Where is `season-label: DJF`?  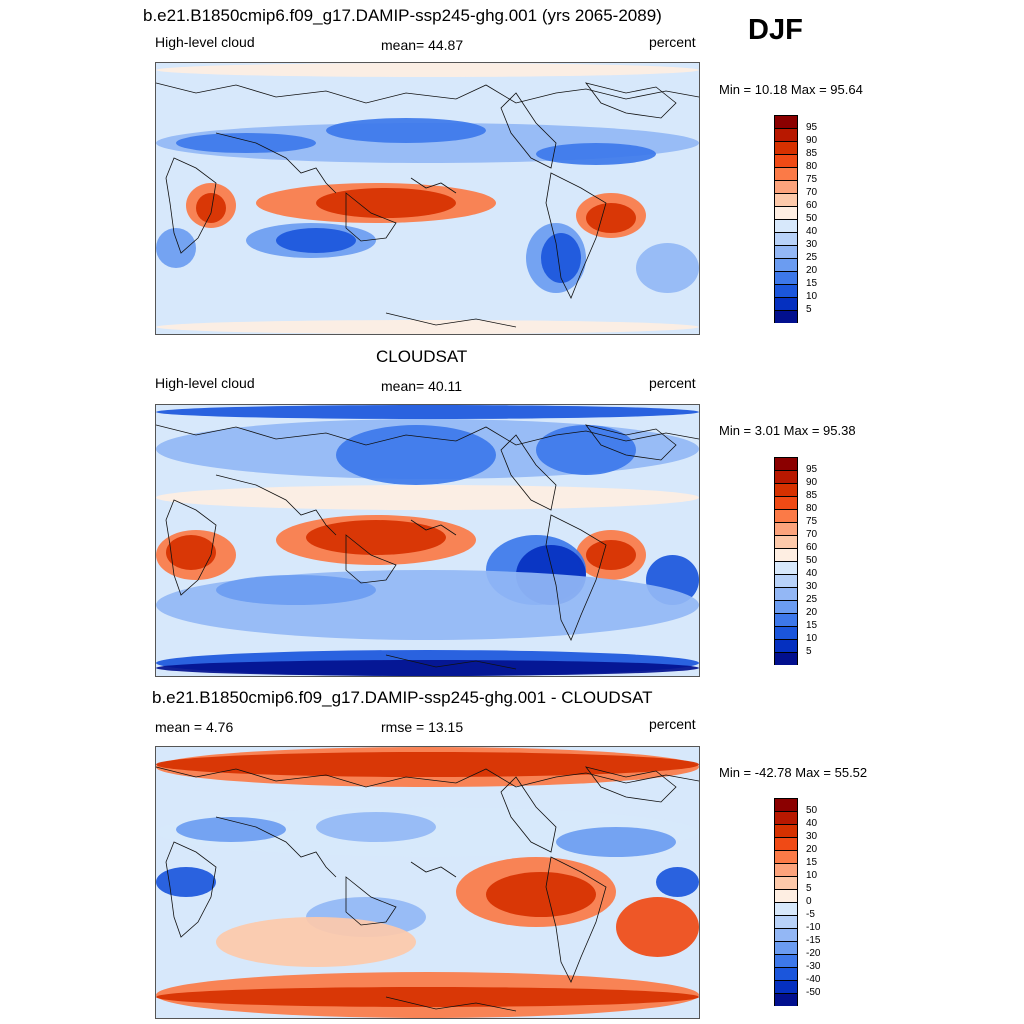
season-label: DJF is located at coordinates (775, 30).